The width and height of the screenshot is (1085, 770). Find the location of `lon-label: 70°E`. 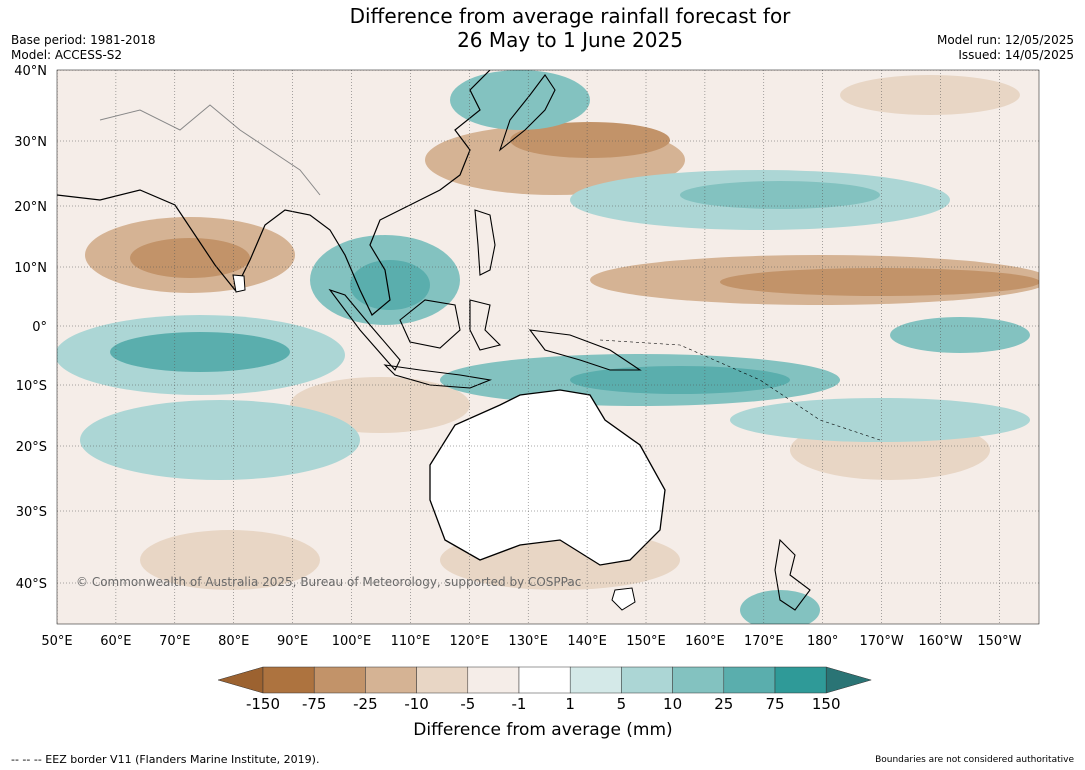

lon-label: 70°E is located at coordinates (174, 641).